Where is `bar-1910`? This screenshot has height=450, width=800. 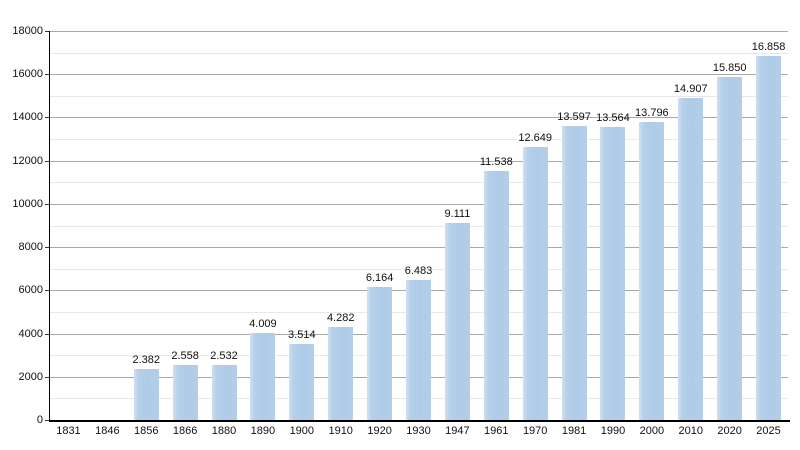 bar-1910 is located at coordinates (341, 373).